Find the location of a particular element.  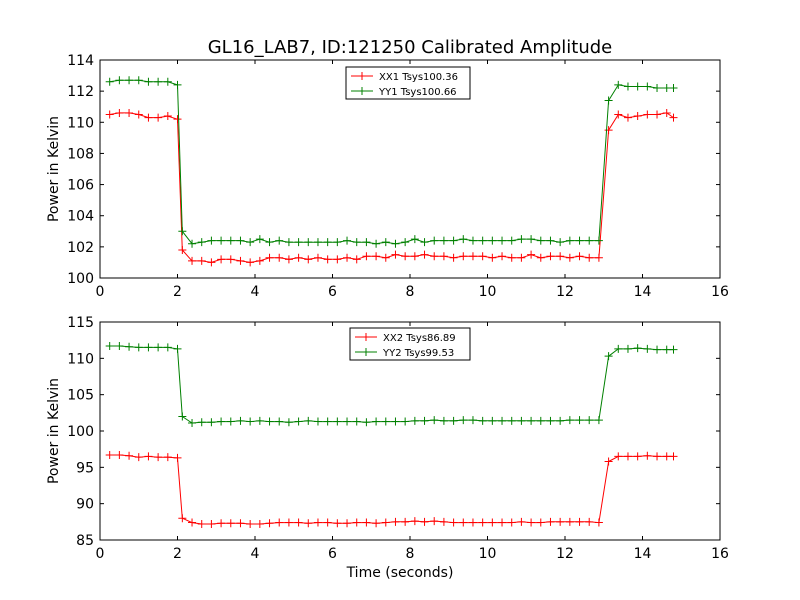

x-tick-label: 10 is located at coordinates (488, 554).